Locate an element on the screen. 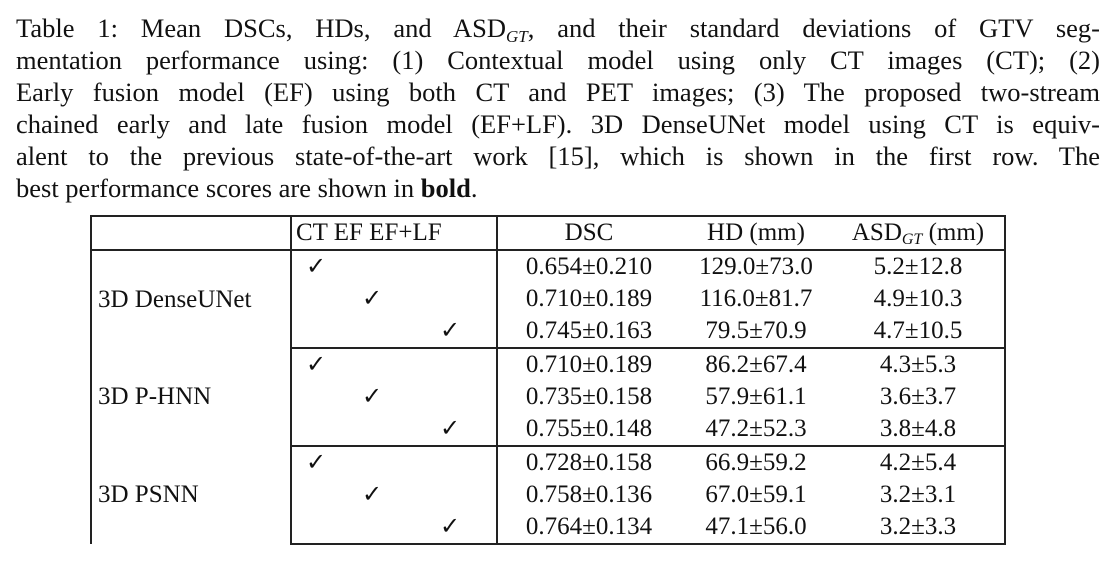  hd-cell: 67.0±59.1 is located at coordinates (756, 494).